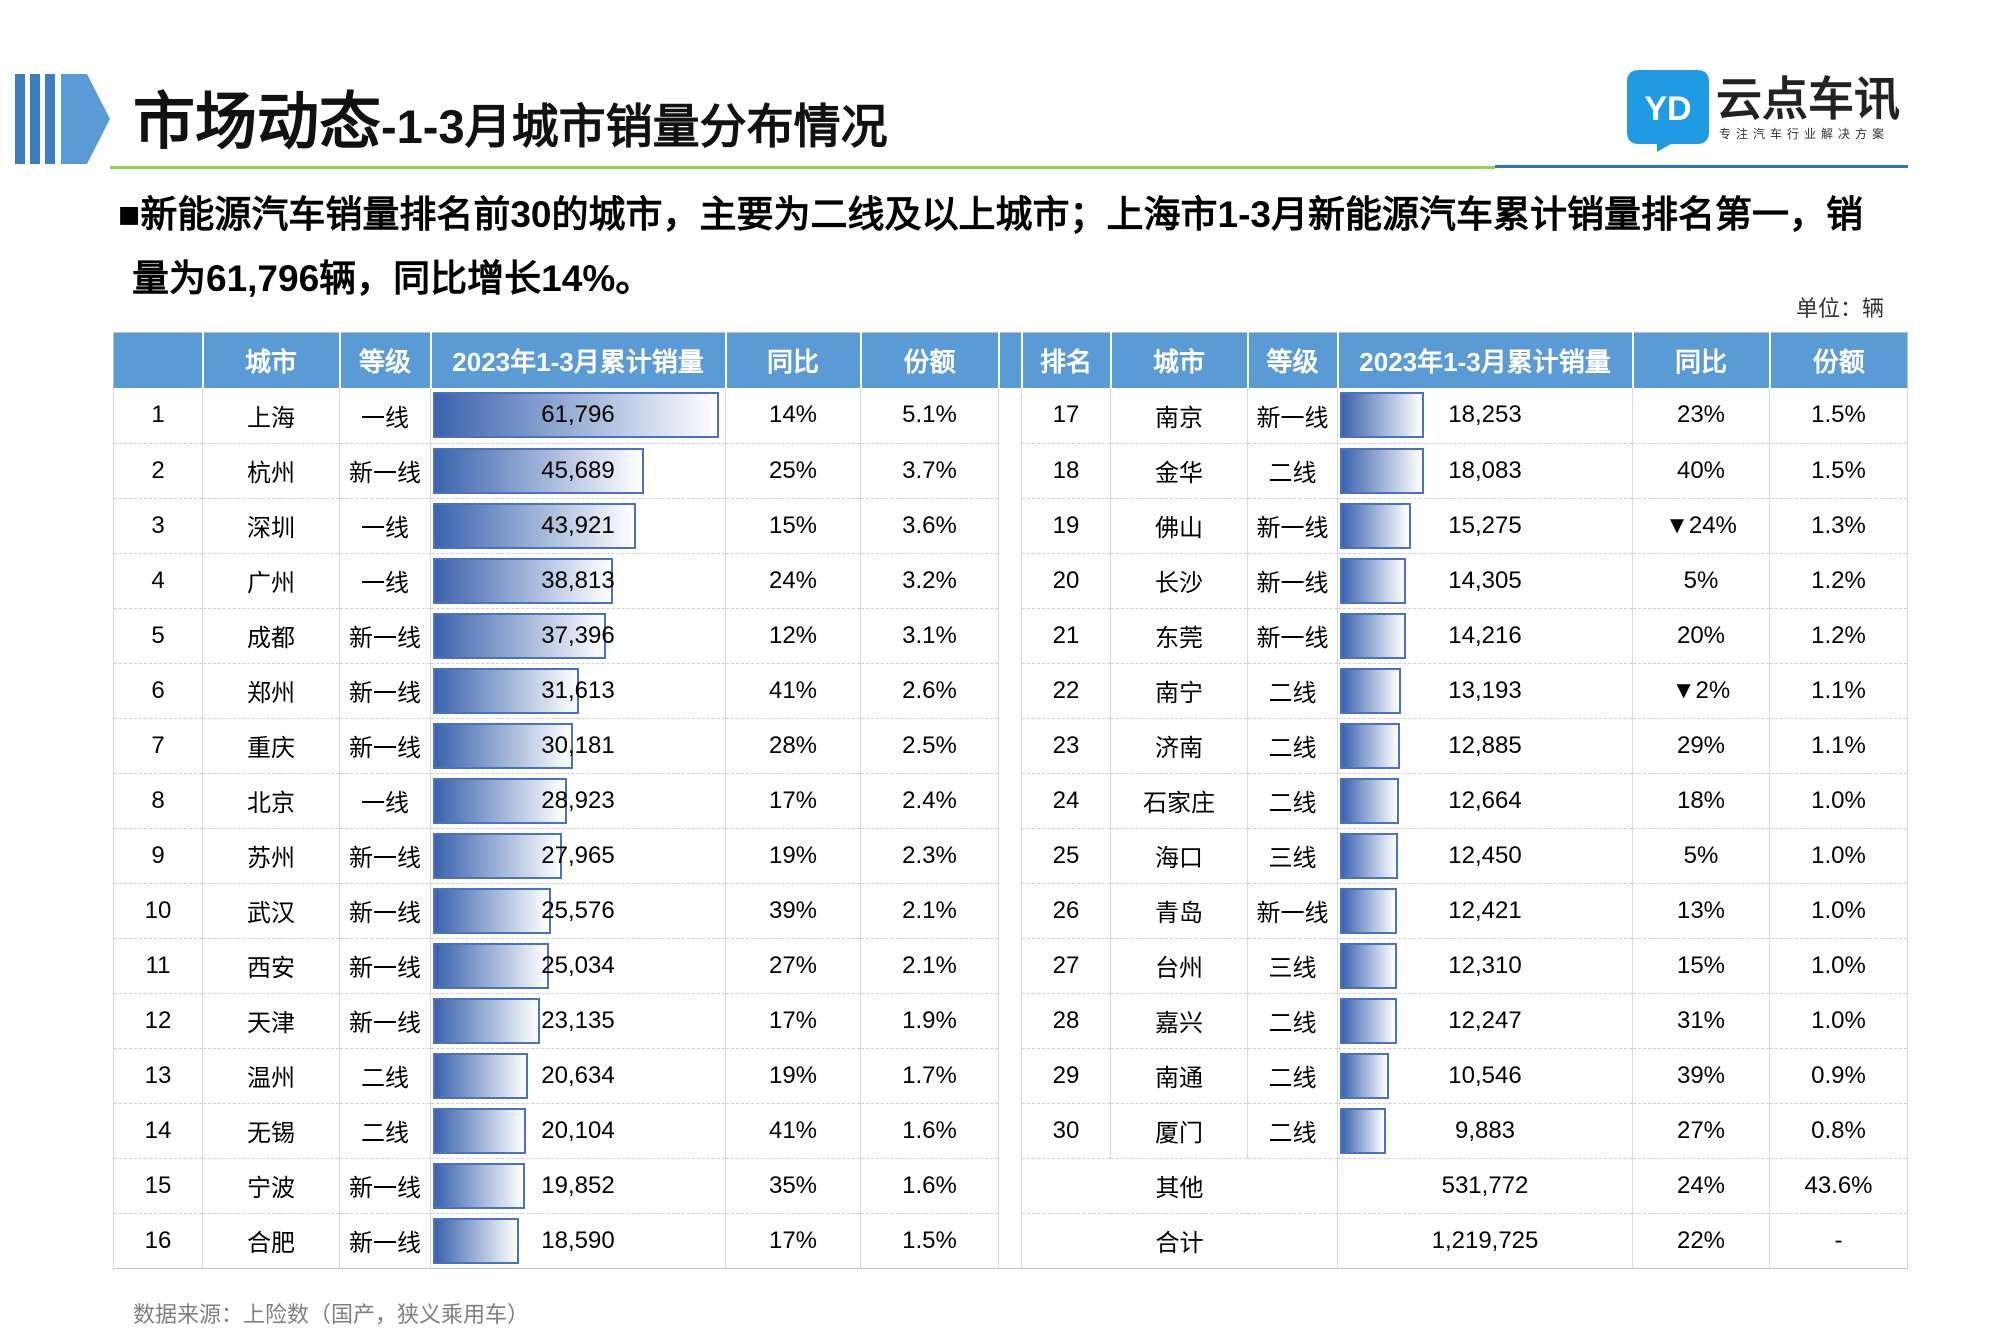  I want to click on rank-cell: 24, so click(1066, 801).